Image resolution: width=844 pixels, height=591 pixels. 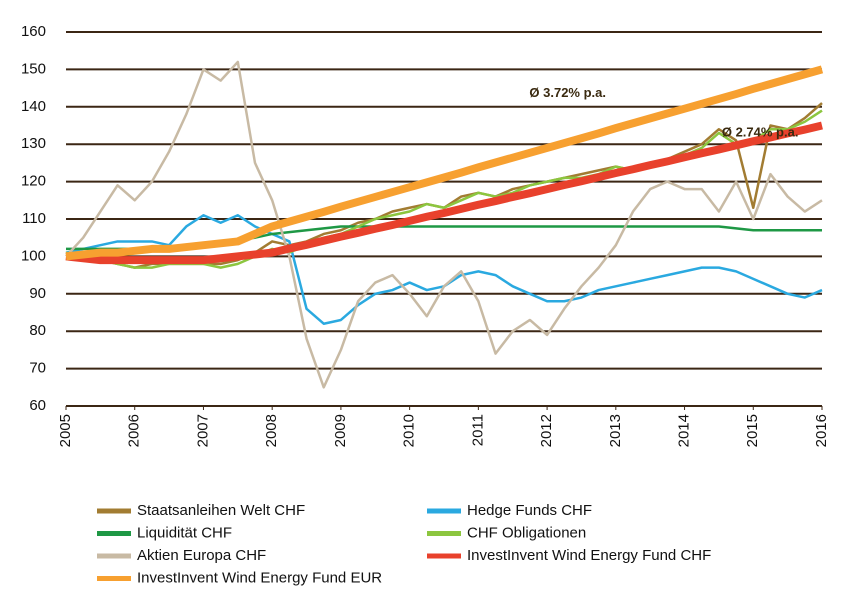 What do you see at coordinates (567, 92) in the screenshot?
I see `annotation: Ø 3.72% p.a.` at bounding box center [567, 92].